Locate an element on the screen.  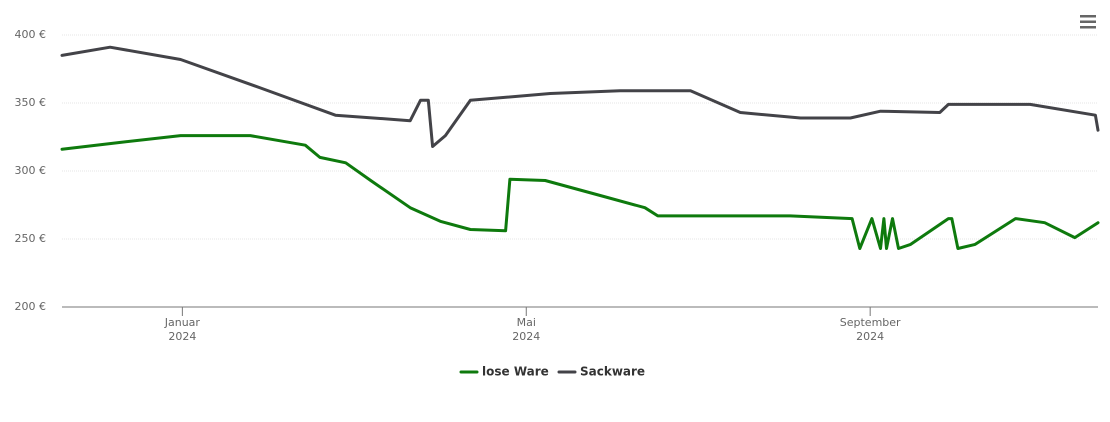
menu-icon is located at coordinates (1088, 22).